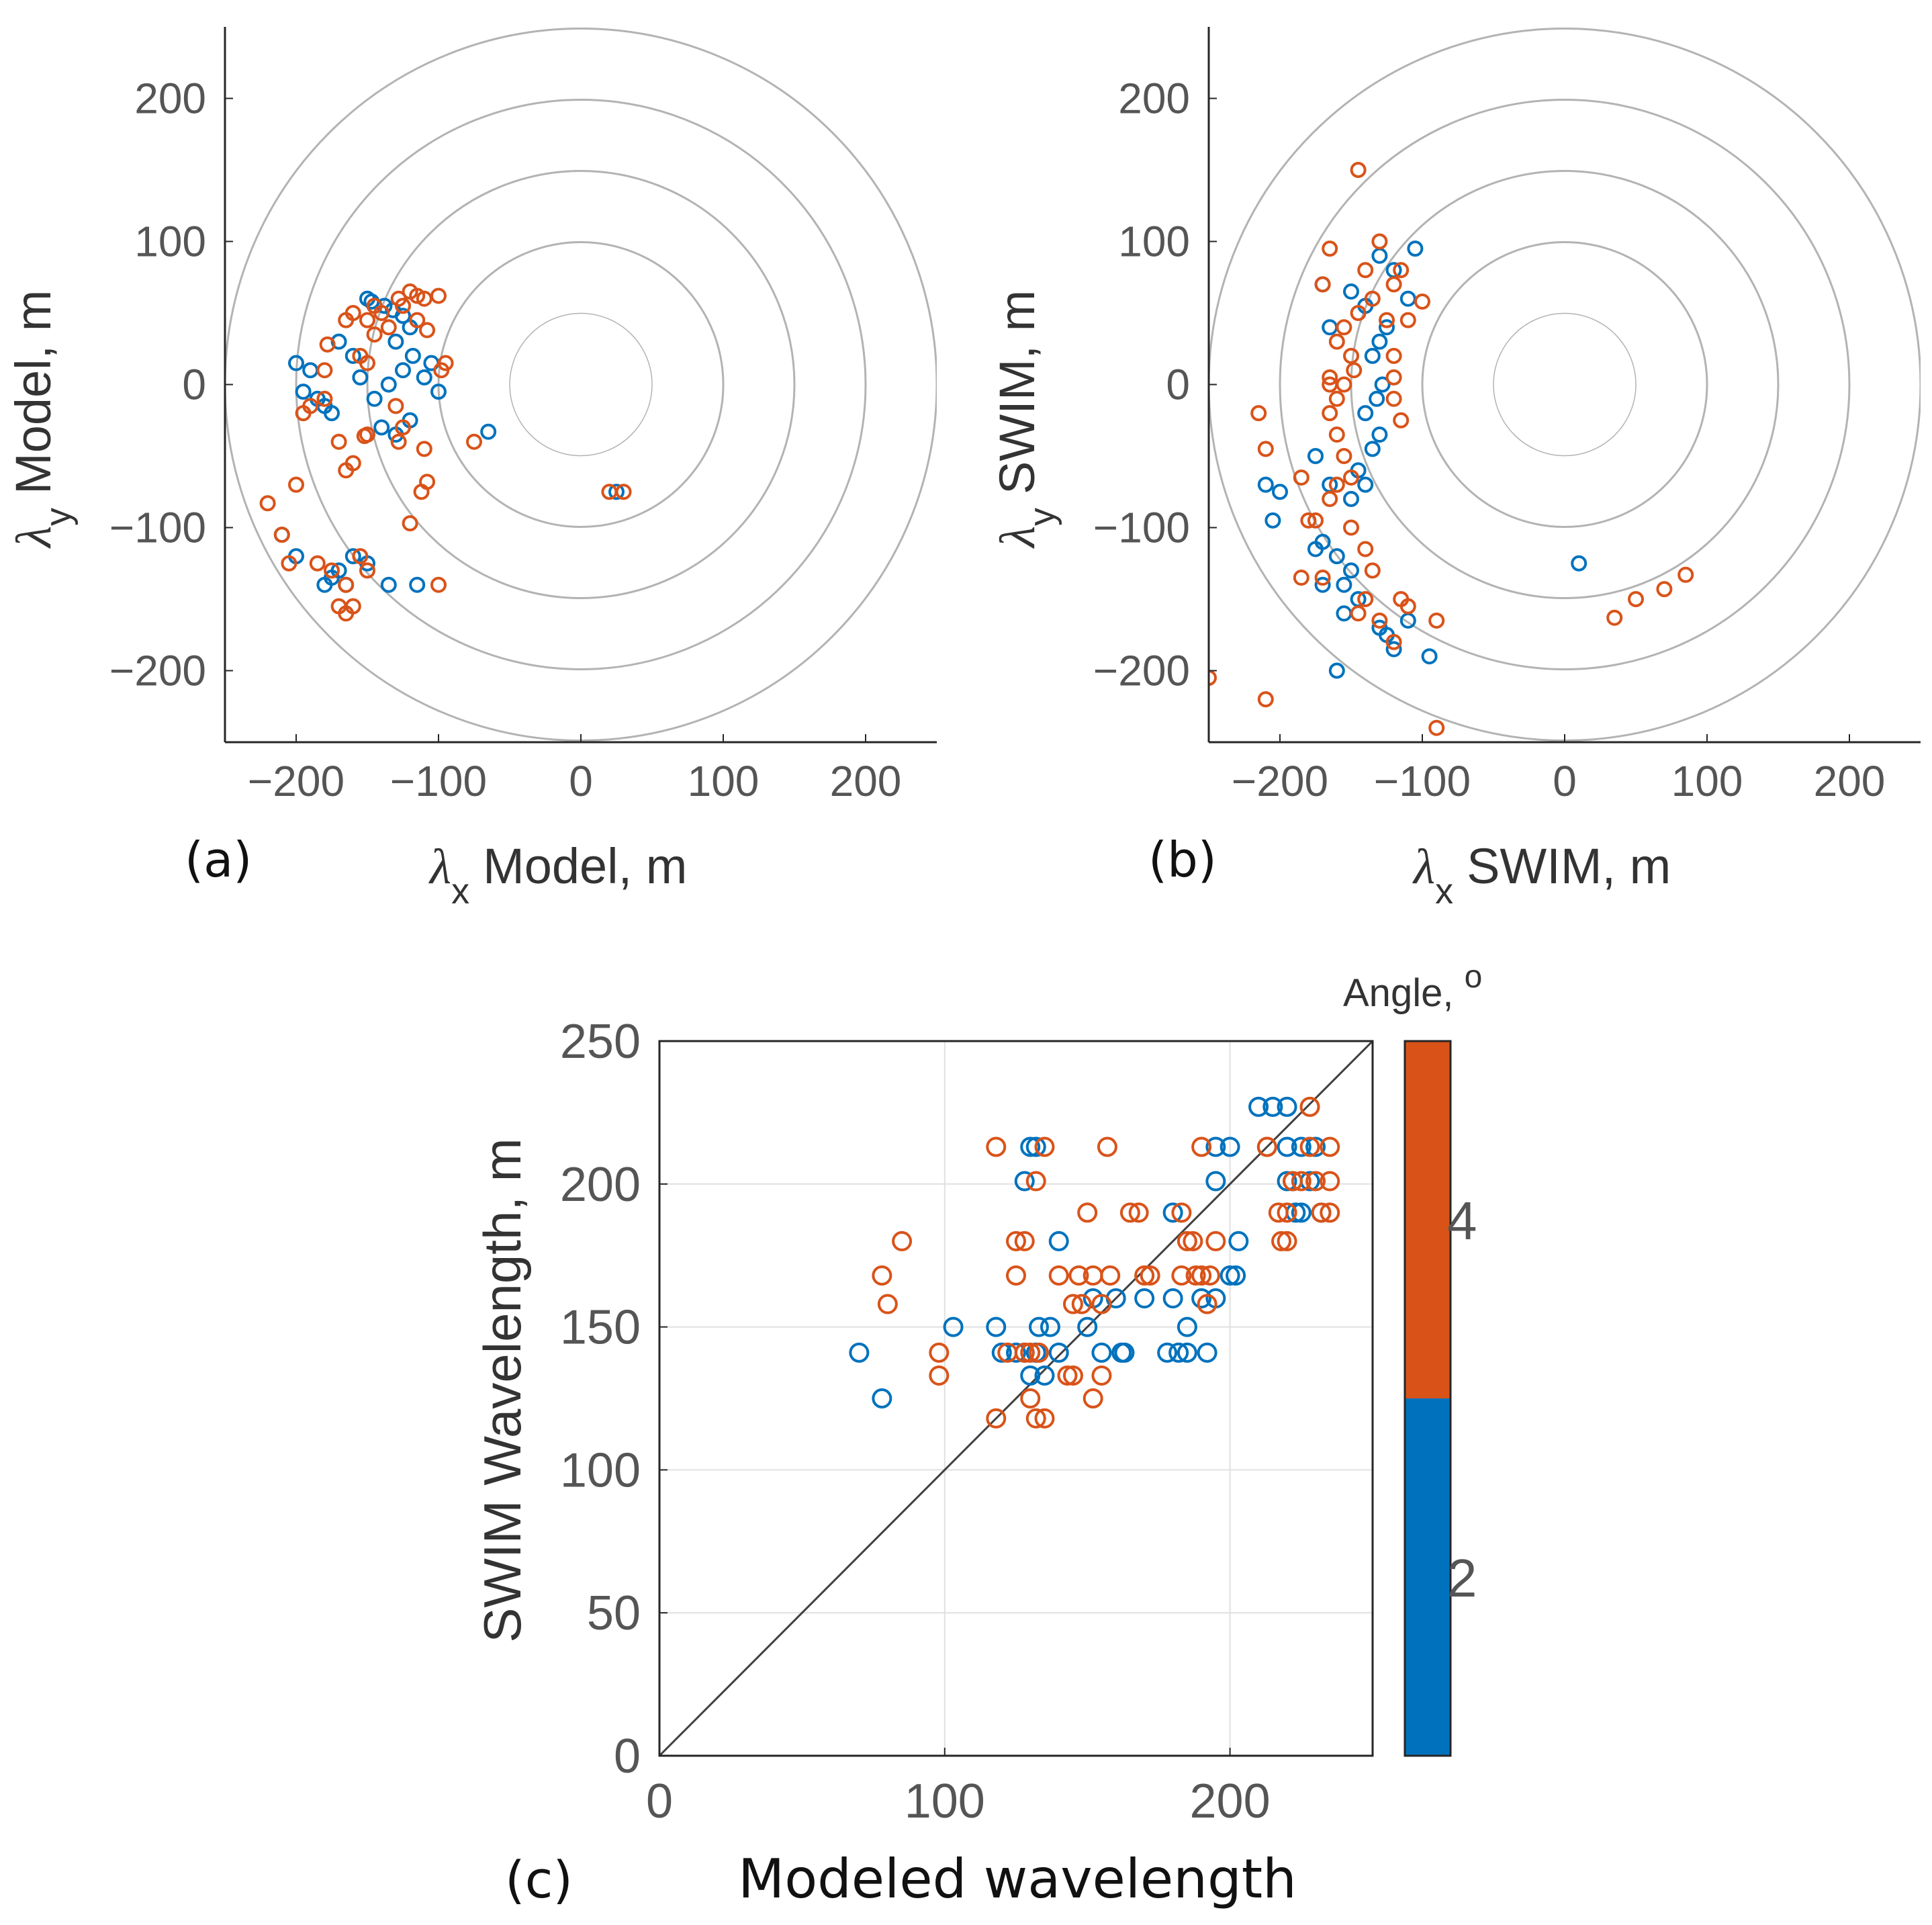 This screenshot has width=1932, height=1925. Describe the element at coordinates (600, 1042) in the screenshot. I see `y-tick-label: 250` at that location.